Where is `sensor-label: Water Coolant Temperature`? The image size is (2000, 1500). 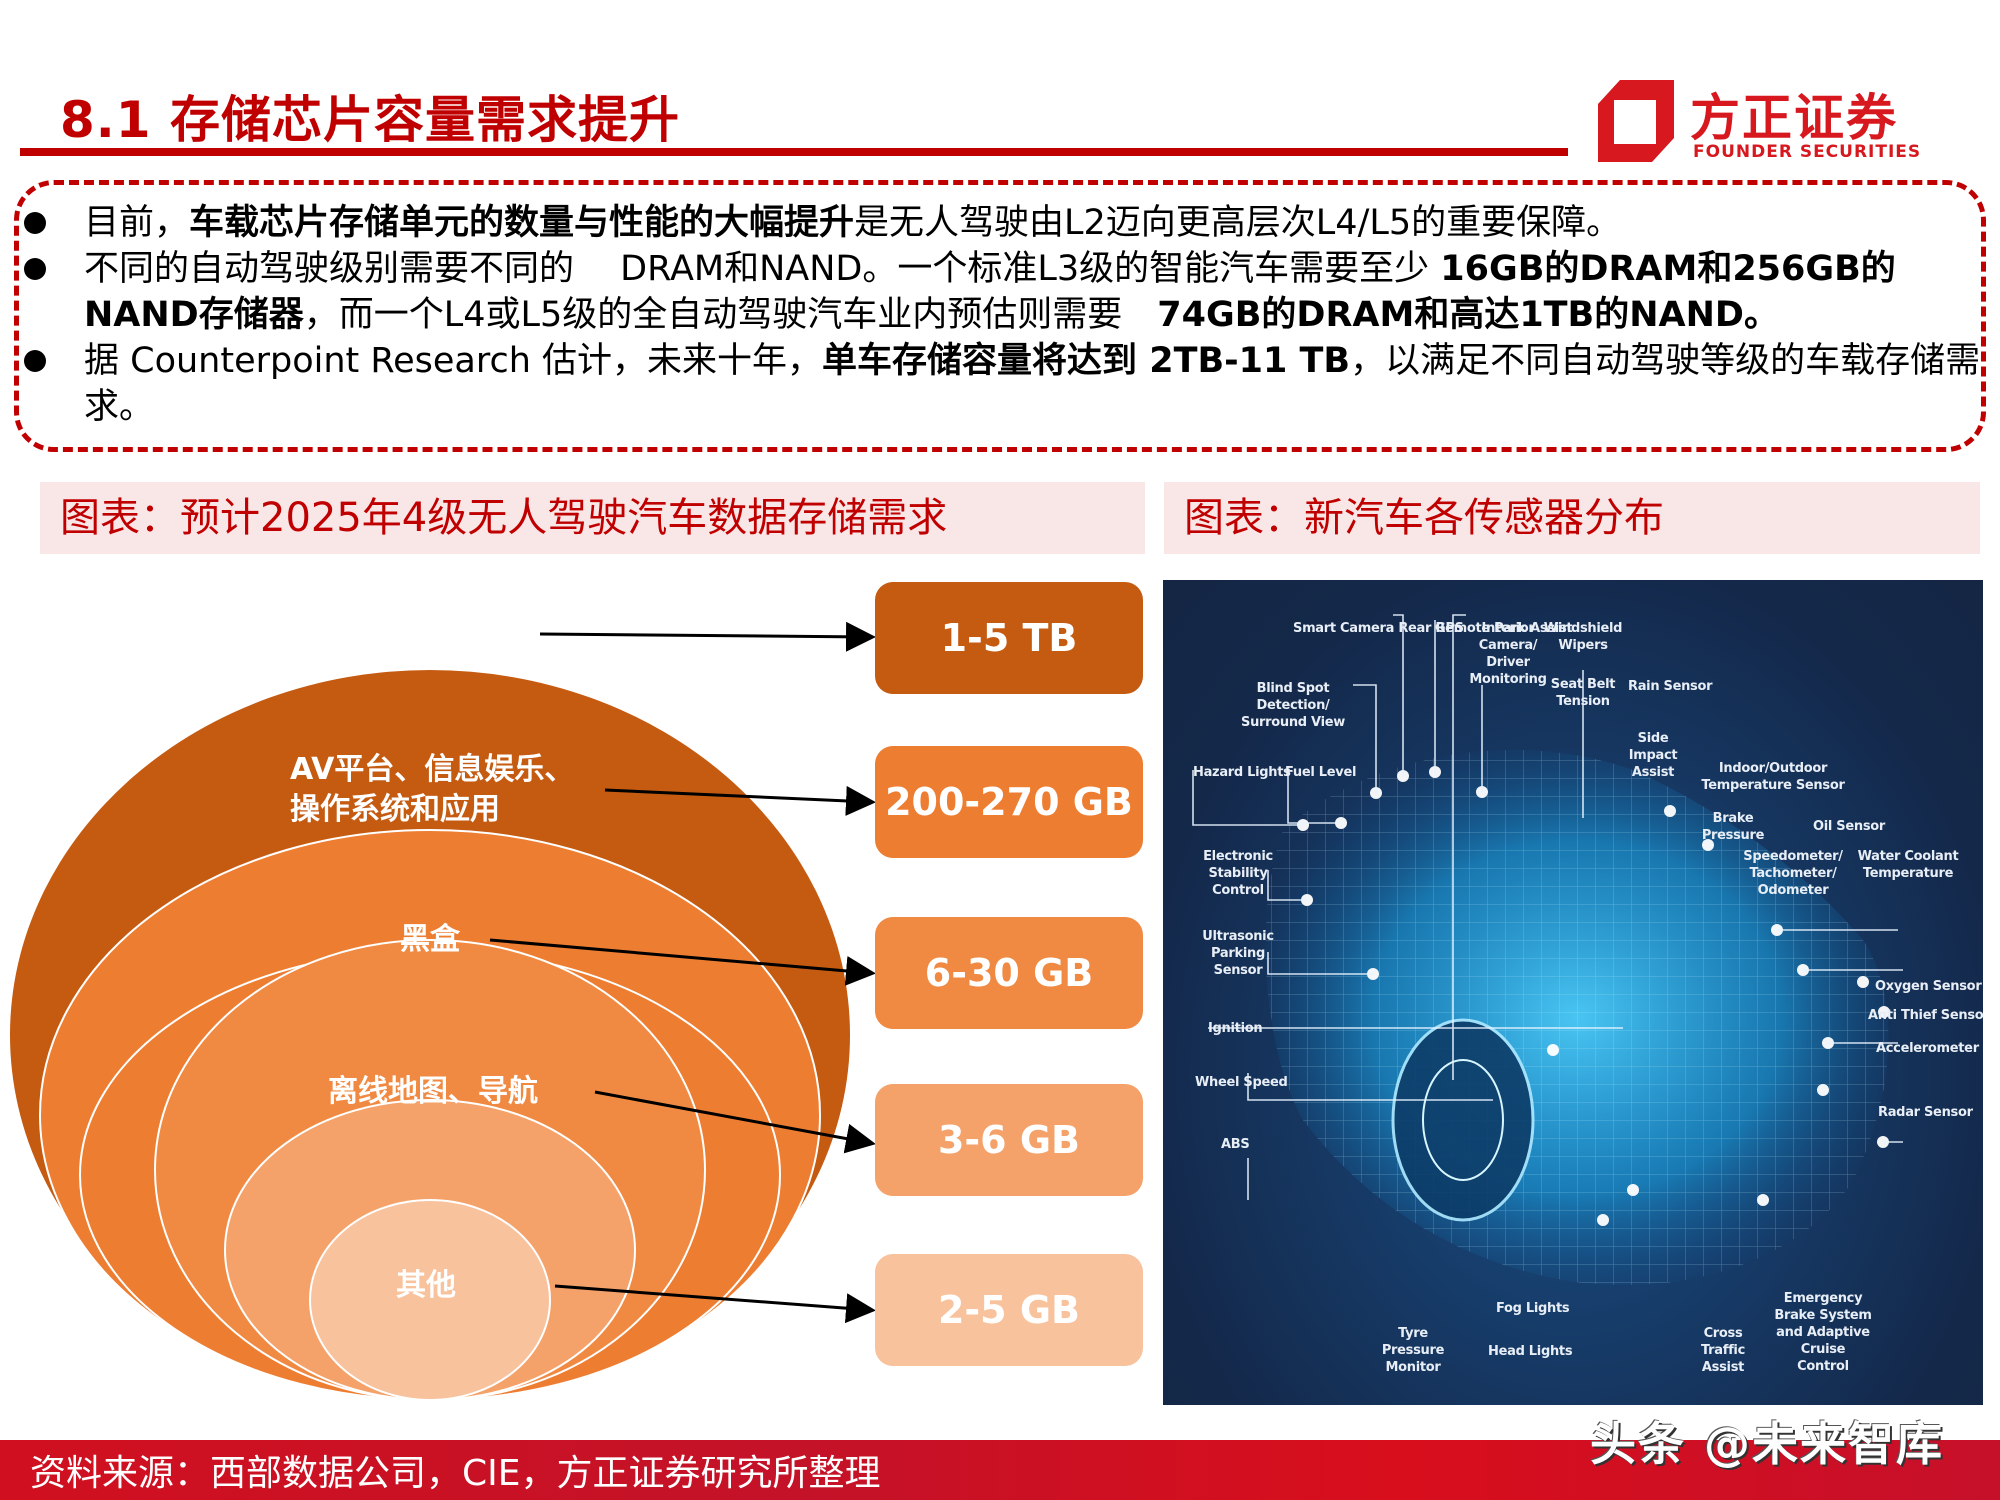
sensor-label: Water Coolant Temperature is located at coordinates (1908, 865).